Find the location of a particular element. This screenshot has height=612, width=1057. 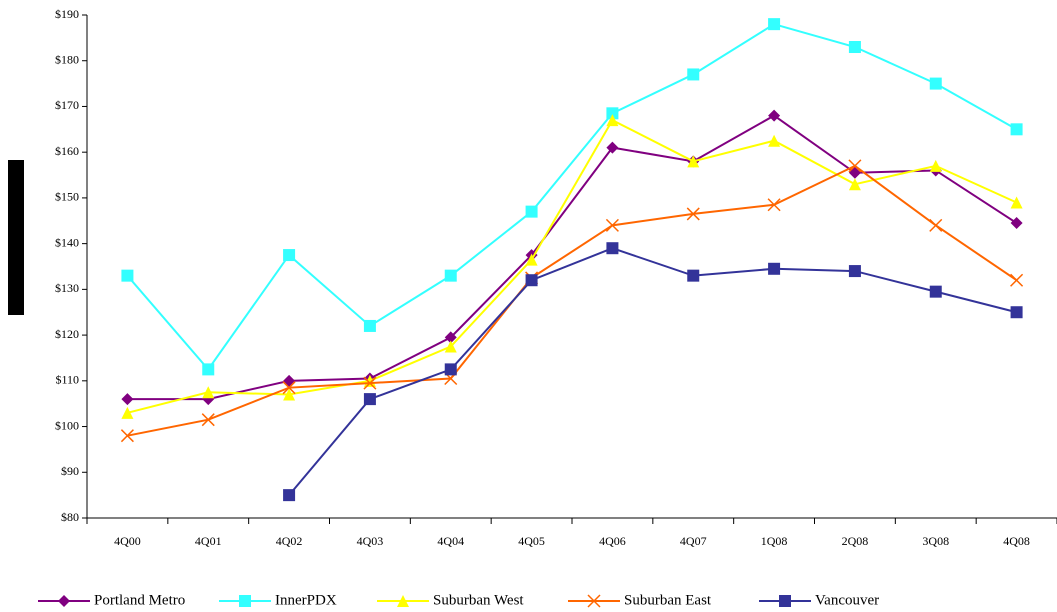

x-tick-label: 4Q05 is located at coordinates (531, 541).